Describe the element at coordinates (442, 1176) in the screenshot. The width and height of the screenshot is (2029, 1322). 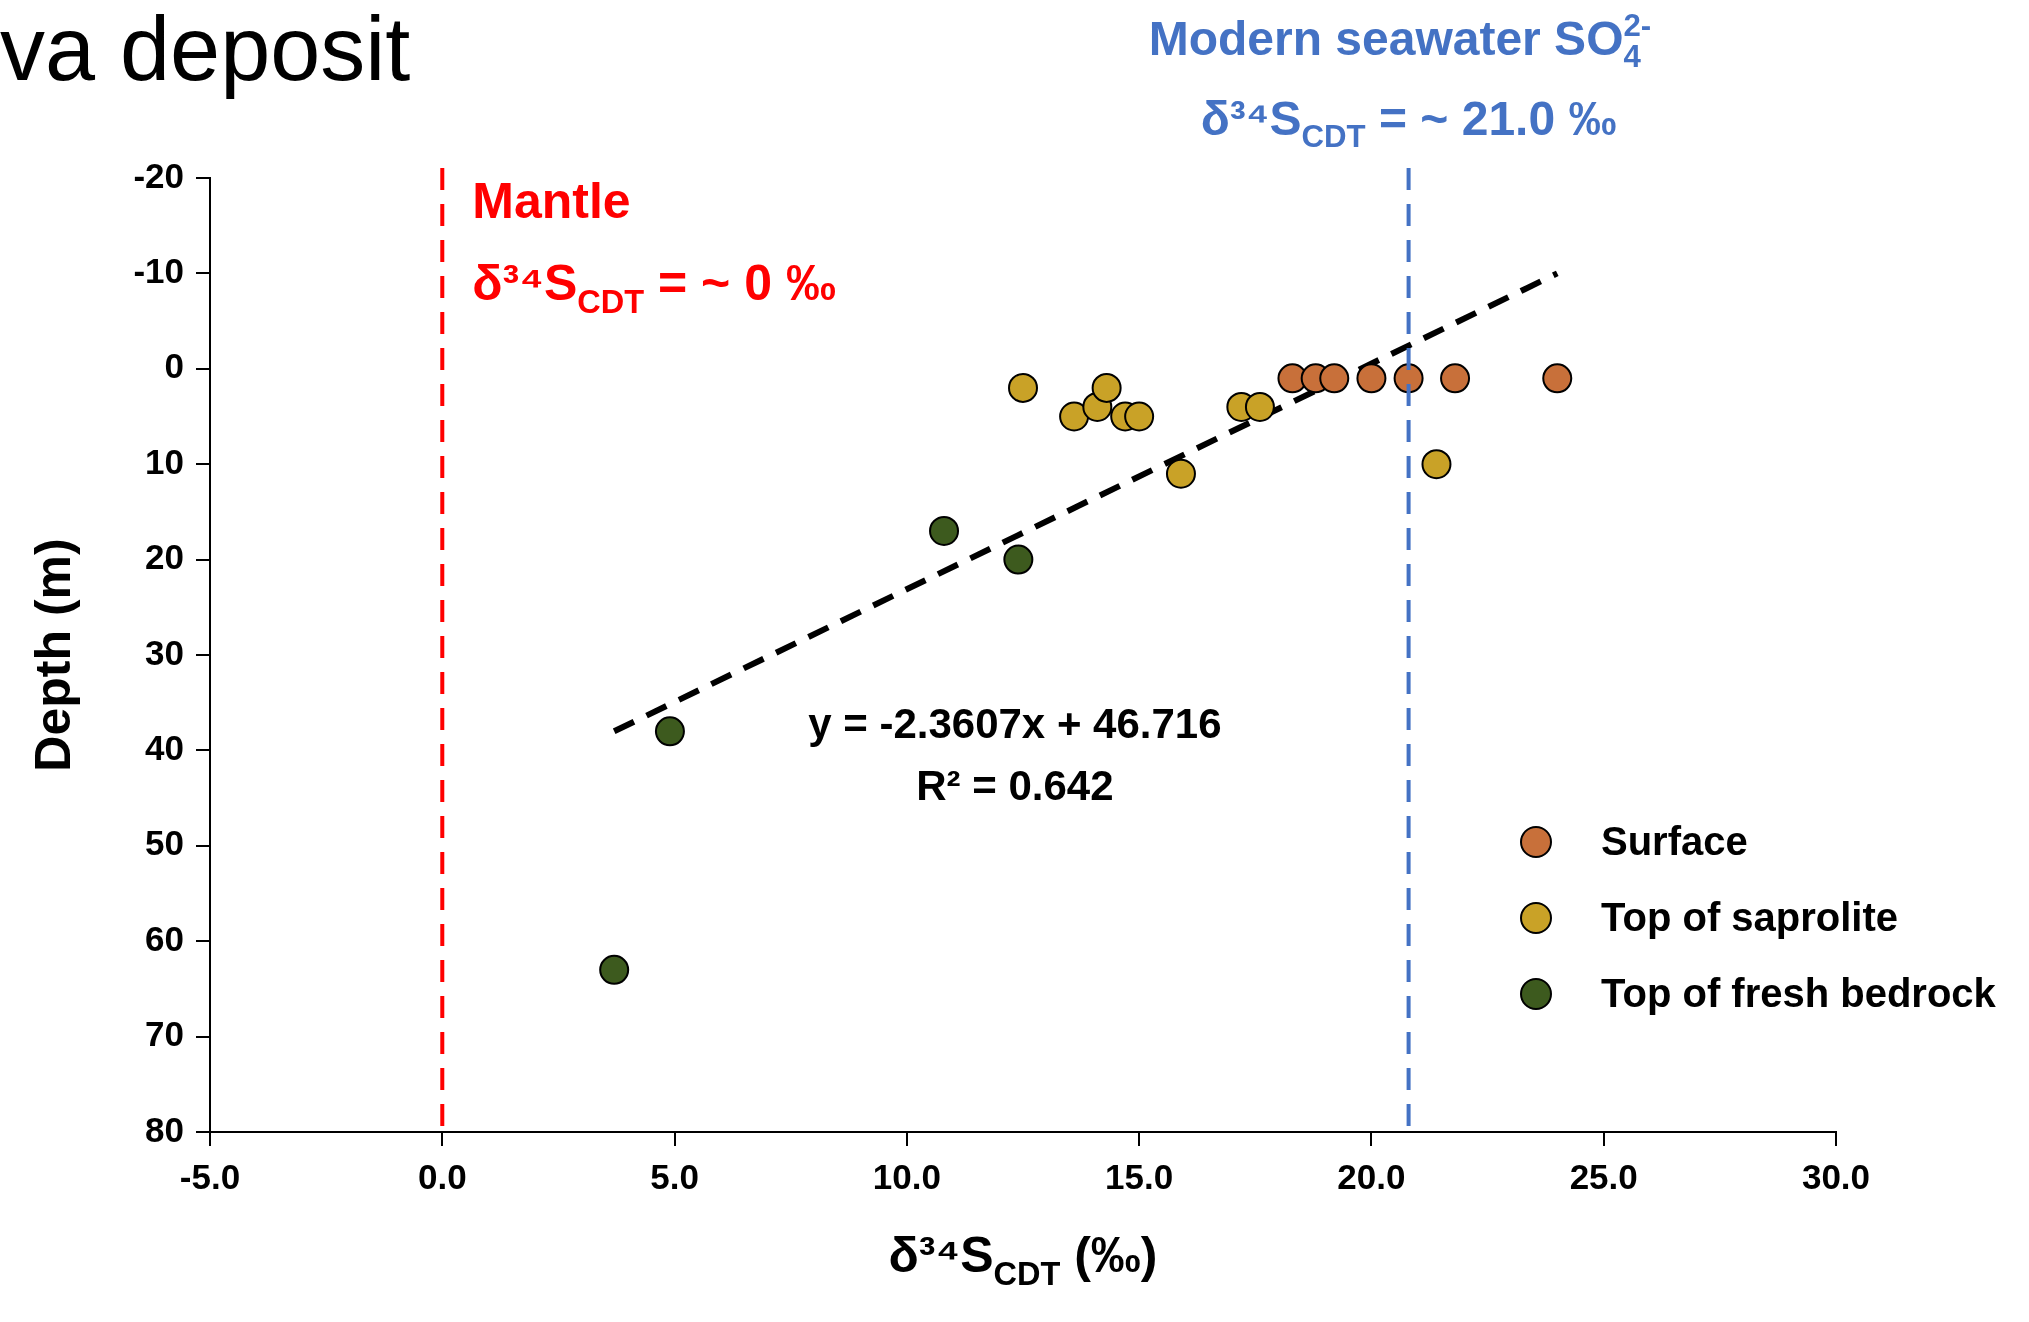
I see `x-tick-label: 0.0` at that location.